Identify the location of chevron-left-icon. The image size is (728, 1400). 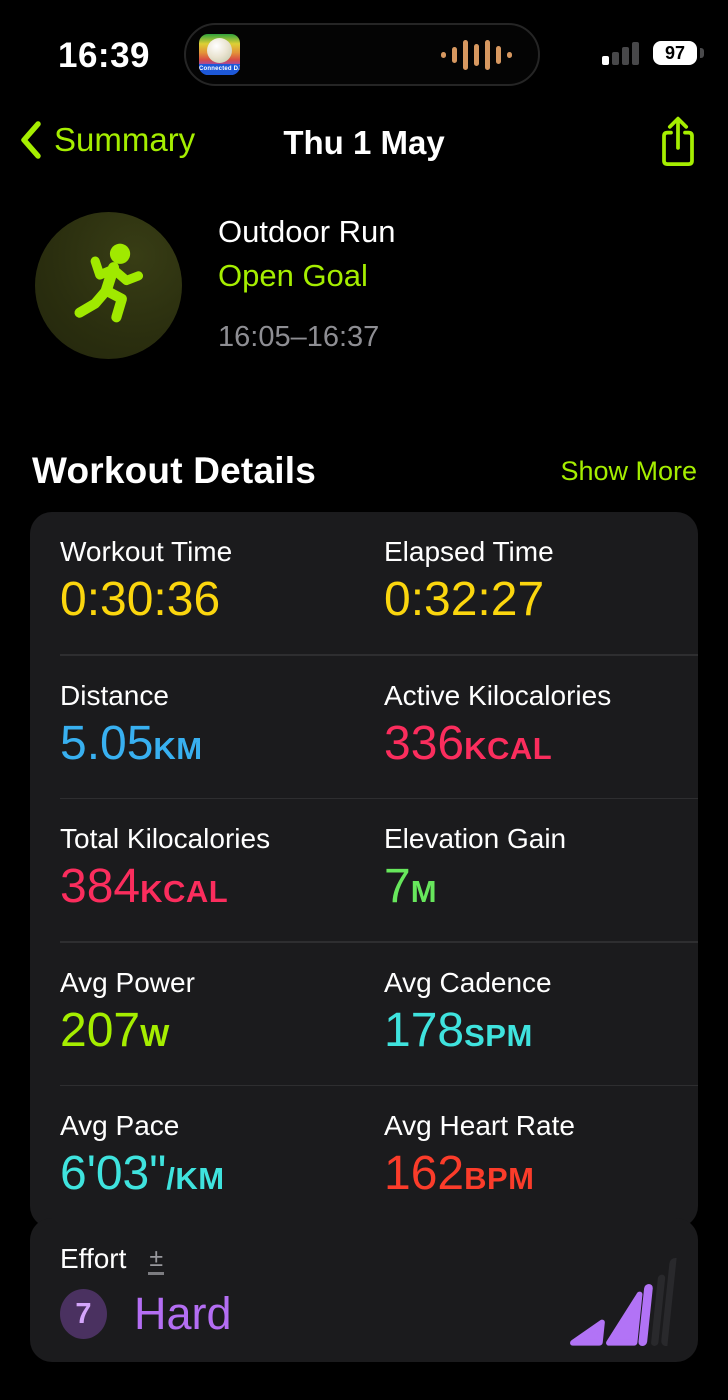
(31, 140).